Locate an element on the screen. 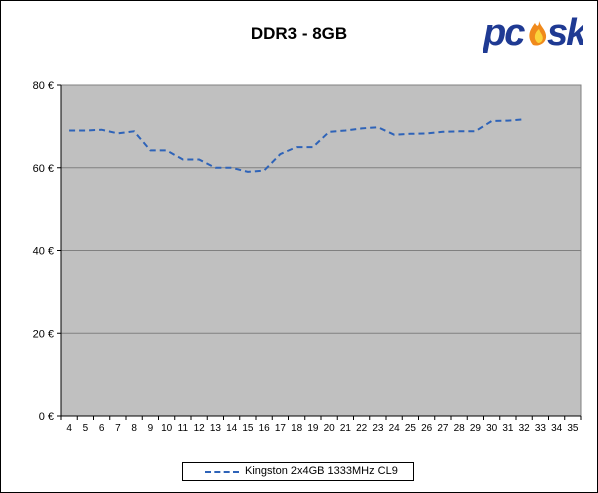 This screenshot has width=598, height=493. x-tick-label: 33 is located at coordinates (541, 428).